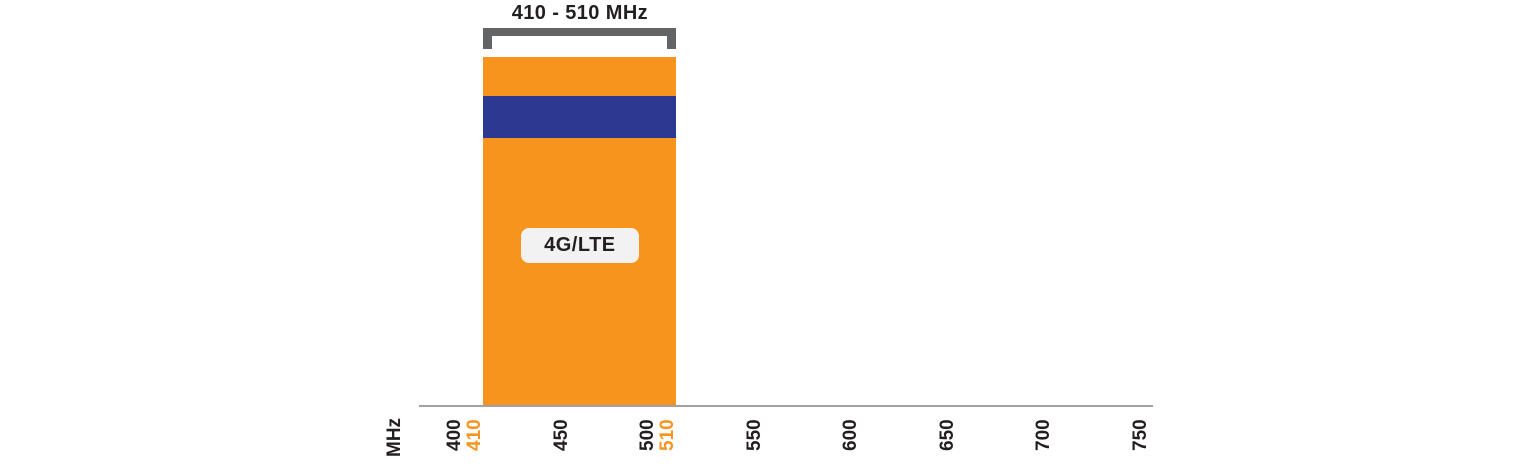  I want to click on technology-chip-label: 4G/LTE, so click(580, 245).